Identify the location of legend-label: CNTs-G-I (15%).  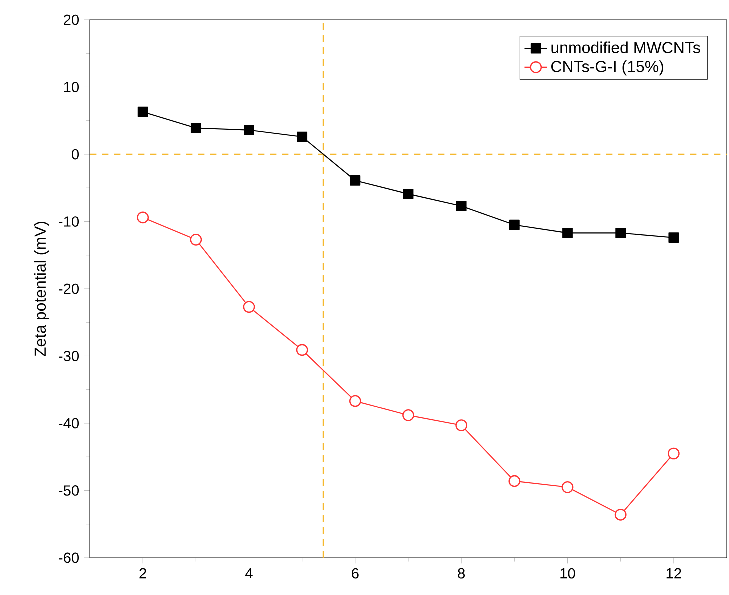
(608, 68).